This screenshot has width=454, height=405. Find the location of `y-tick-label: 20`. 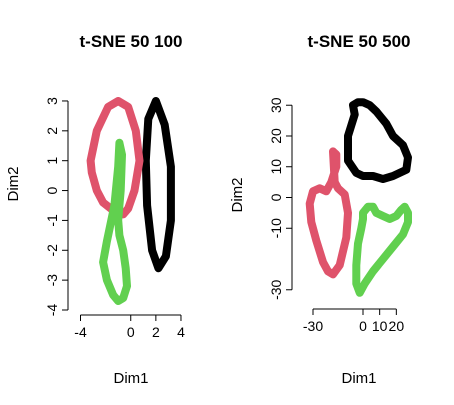

y-tick-label: 20 is located at coordinates (276, 136).